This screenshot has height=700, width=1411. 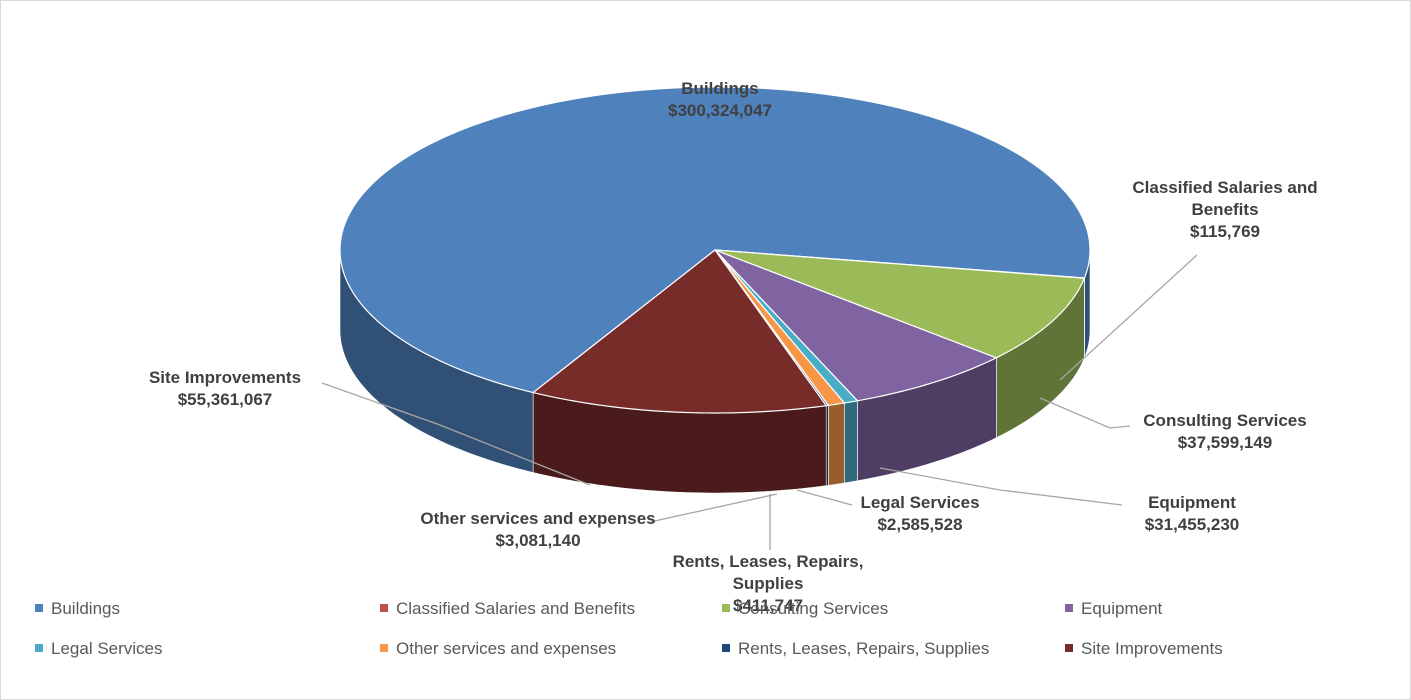 What do you see at coordinates (920, 524) in the screenshot?
I see `data-label-value: $2,585,528` at bounding box center [920, 524].